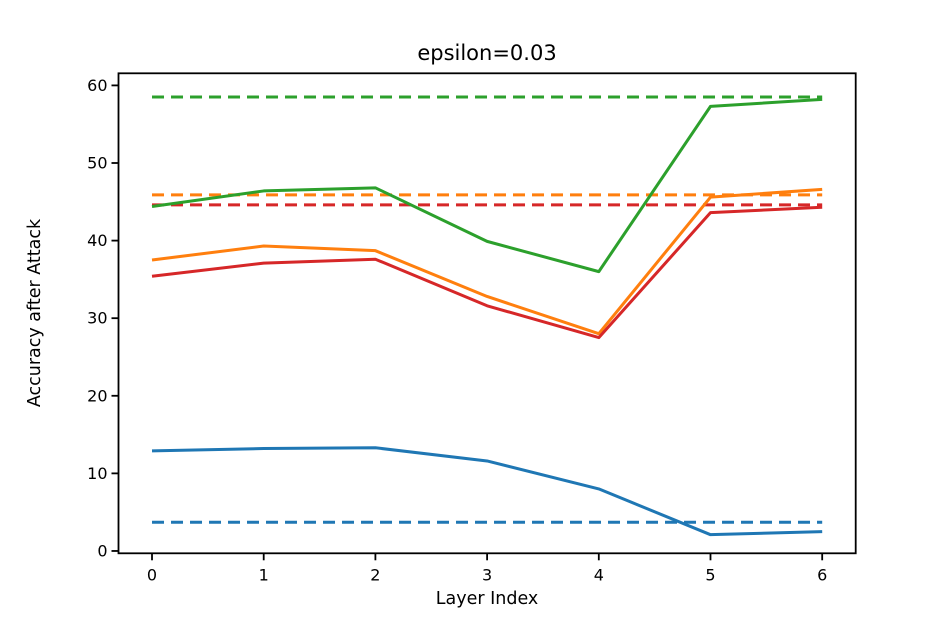  I want to click on y-axis-label: Accuracy after Attack, so click(35, 313).